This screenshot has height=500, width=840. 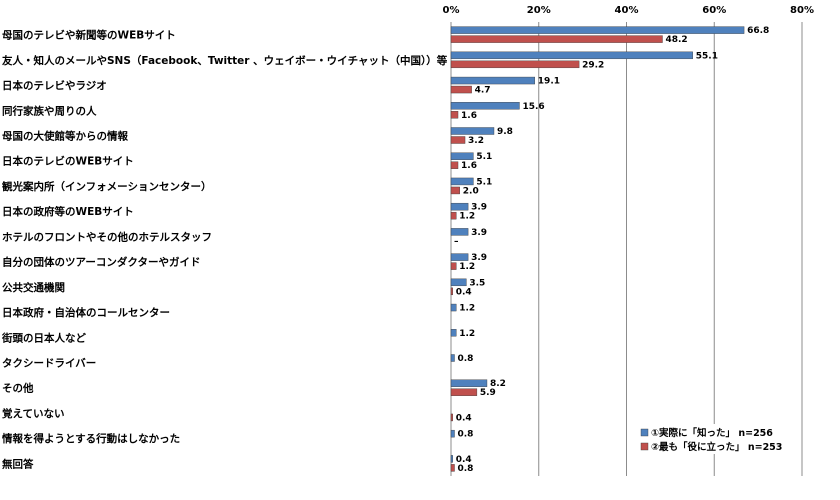 I want to click on data-label: 15.6, so click(x=533, y=107).